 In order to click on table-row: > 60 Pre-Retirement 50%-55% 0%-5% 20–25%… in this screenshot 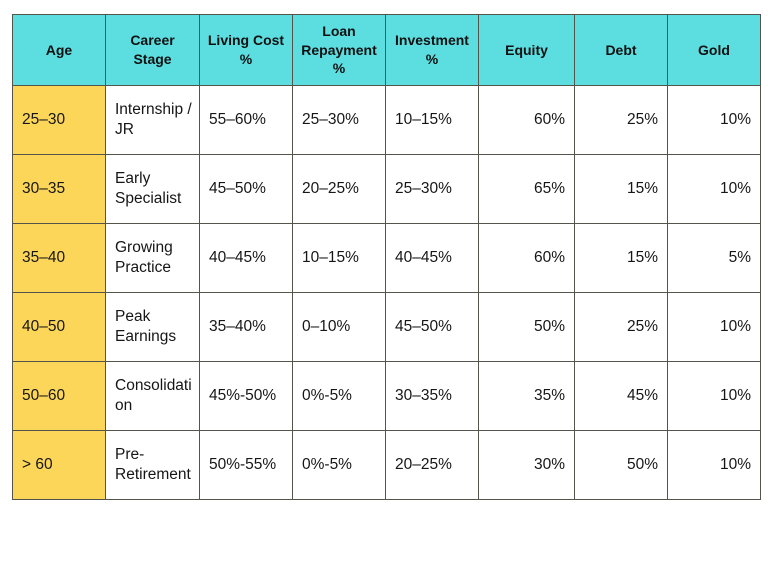, I will do `click(386, 465)`.